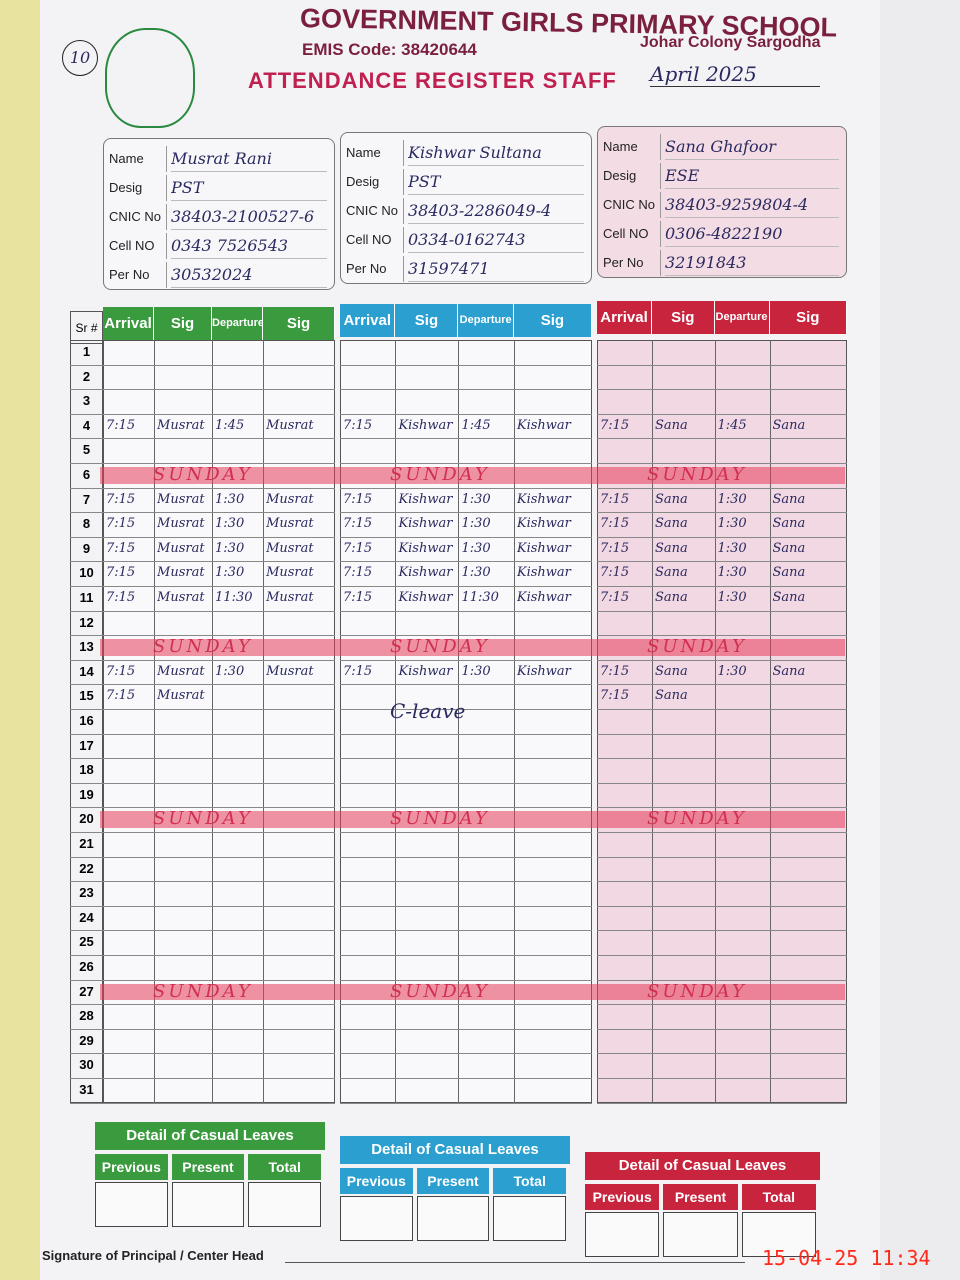 The height and width of the screenshot is (1280, 960). What do you see at coordinates (375, 211) in the screenshot?
I see `card-label: CNIC No` at bounding box center [375, 211].